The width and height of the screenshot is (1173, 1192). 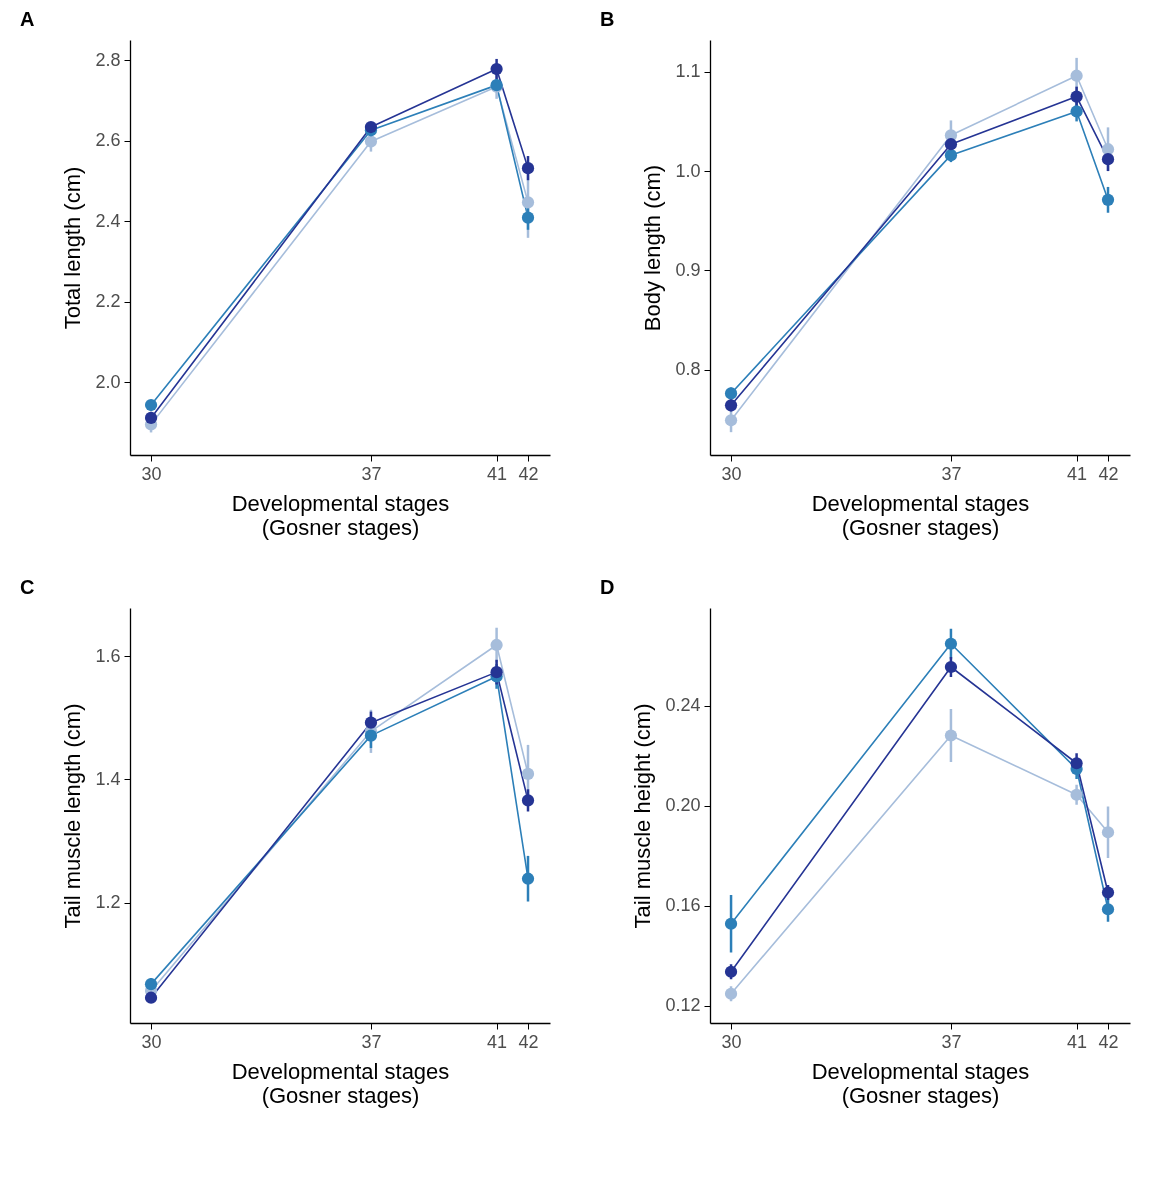 I want to click on y-tick-label: 1.1, so click(x=688, y=71).